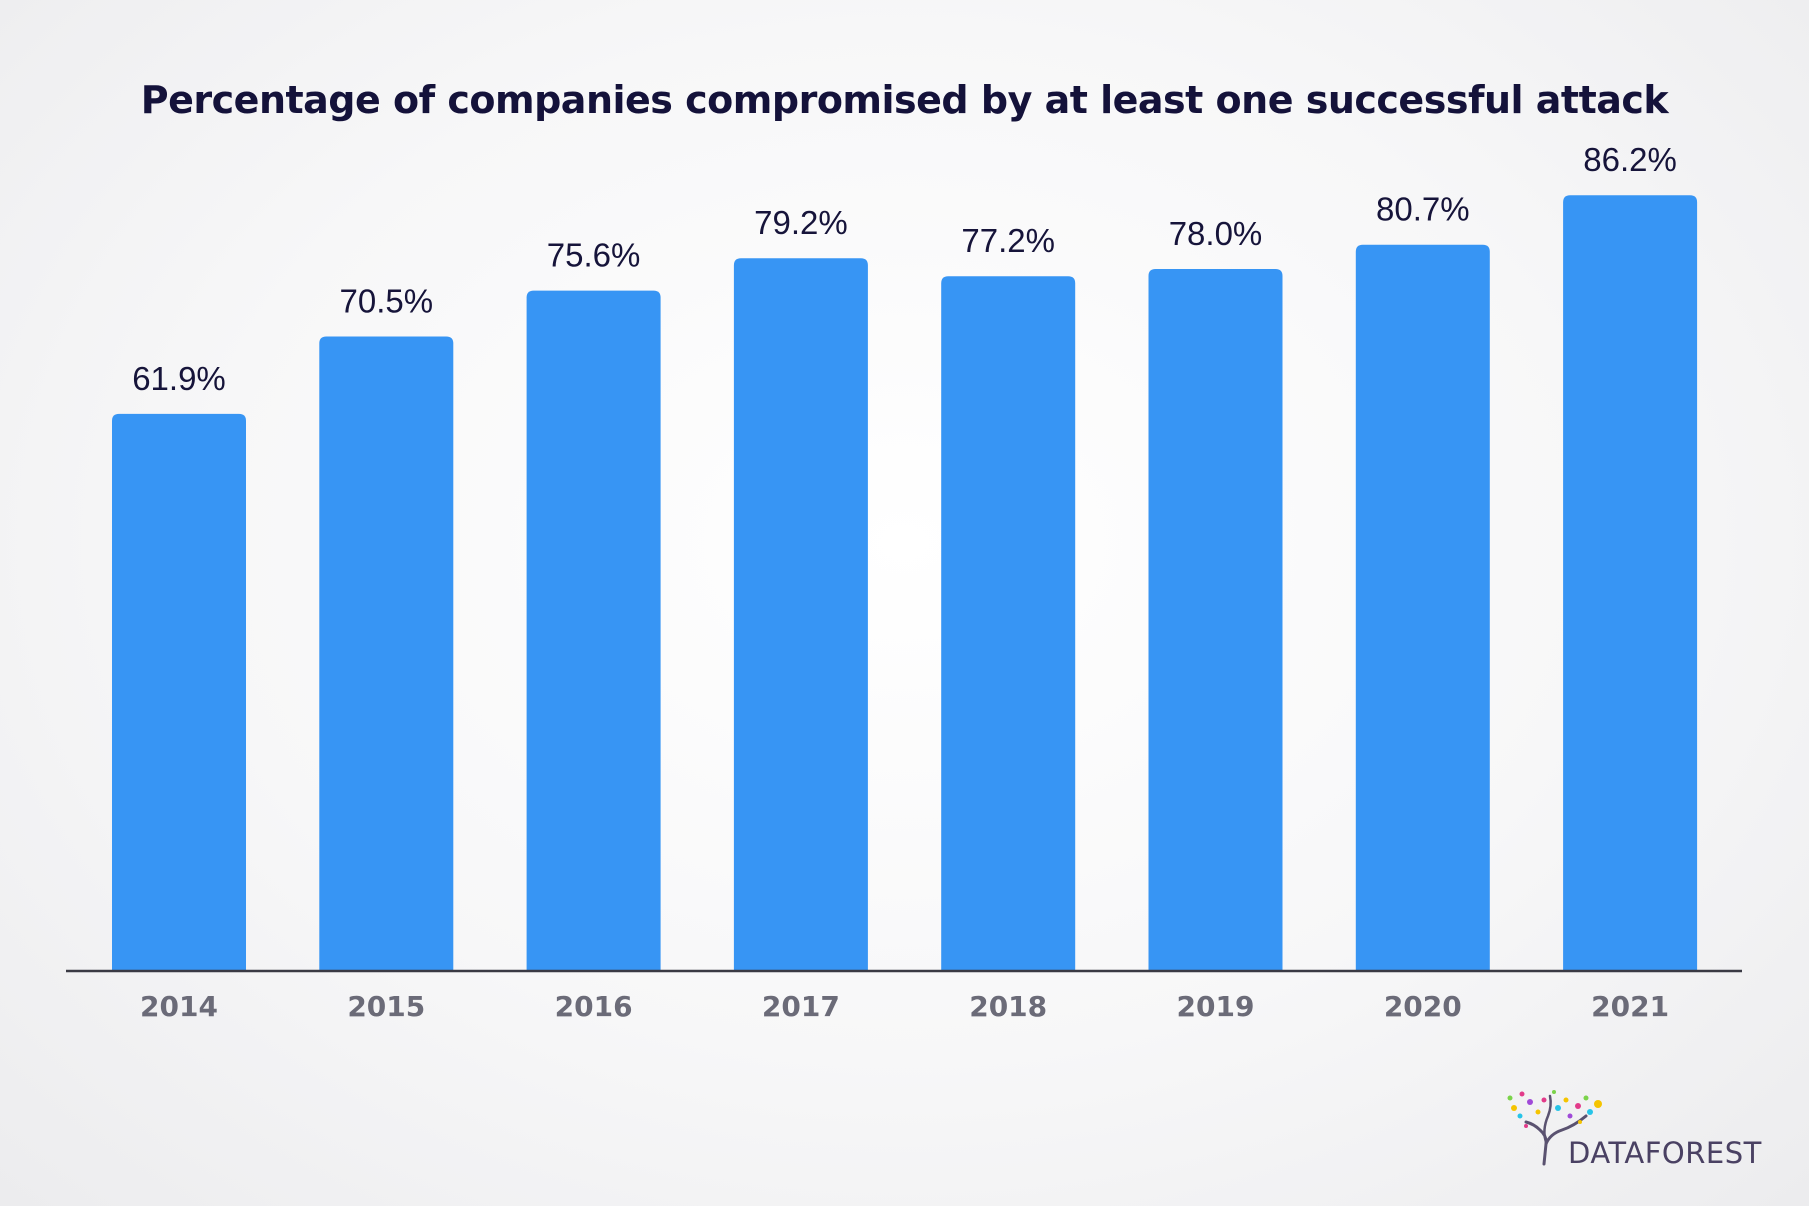 The width and height of the screenshot is (1809, 1206). What do you see at coordinates (386, 653) in the screenshot?
I see `bar-2015` at bounding box center [386, 653].